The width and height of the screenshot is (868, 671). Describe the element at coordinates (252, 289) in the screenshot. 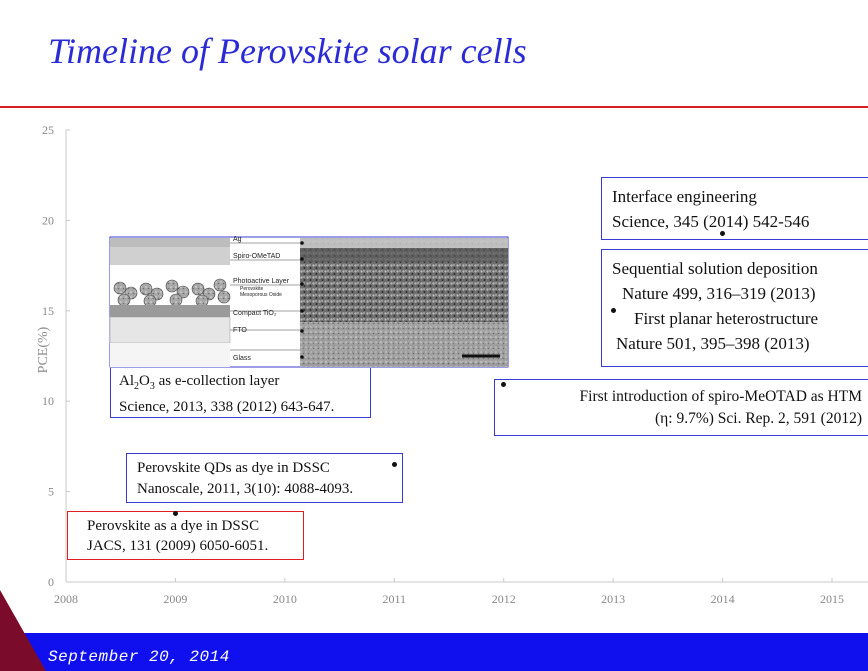

I see `inset-label-perovskite: Perovskite` at that location.